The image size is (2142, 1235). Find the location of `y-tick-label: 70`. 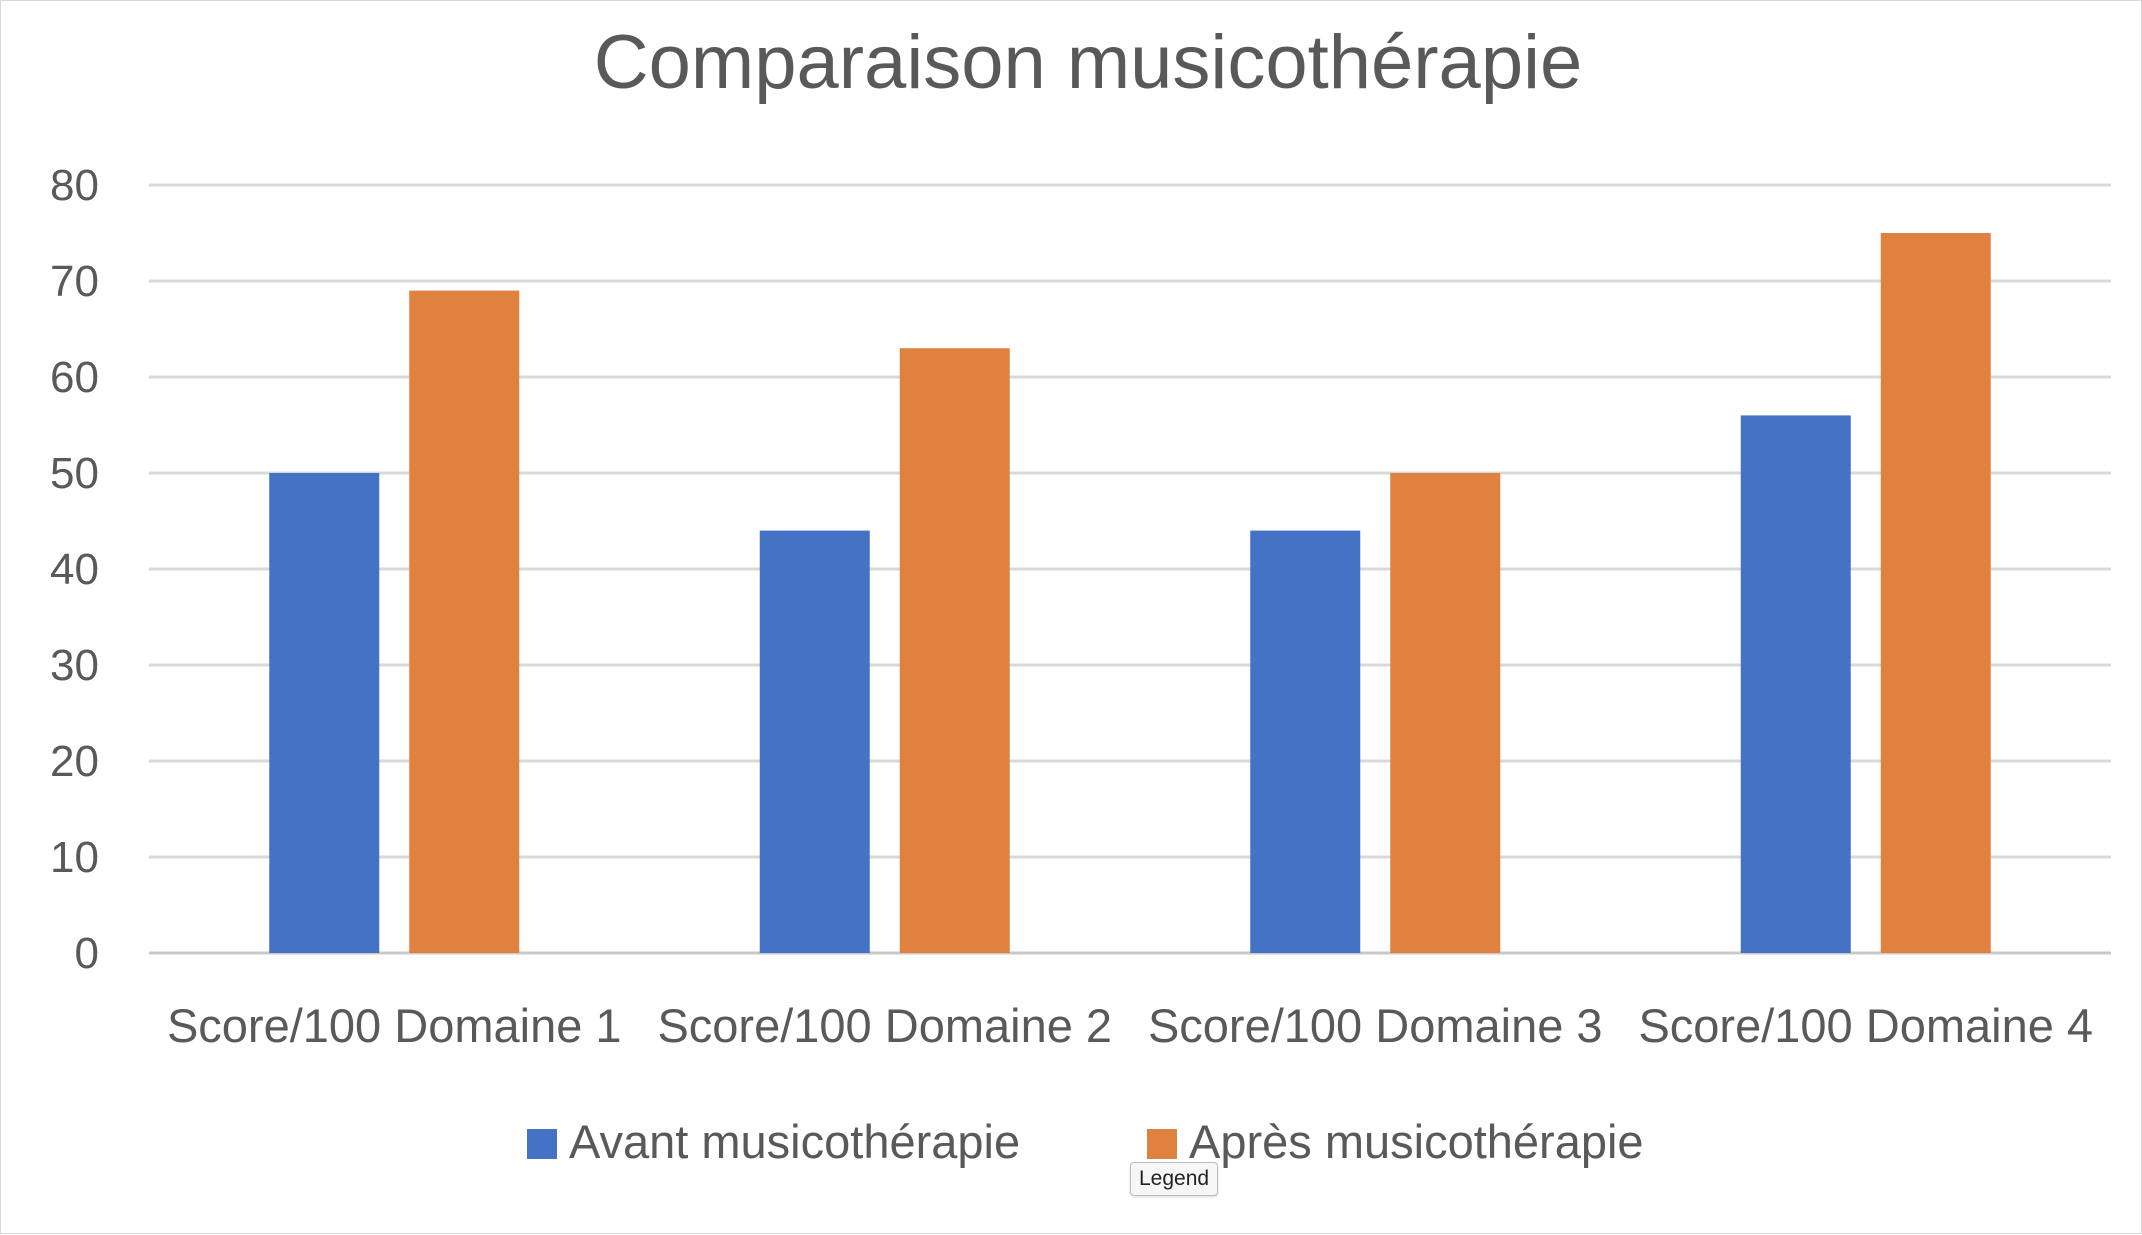

y-tick-label: 70 is located at coordinates (74, 281).